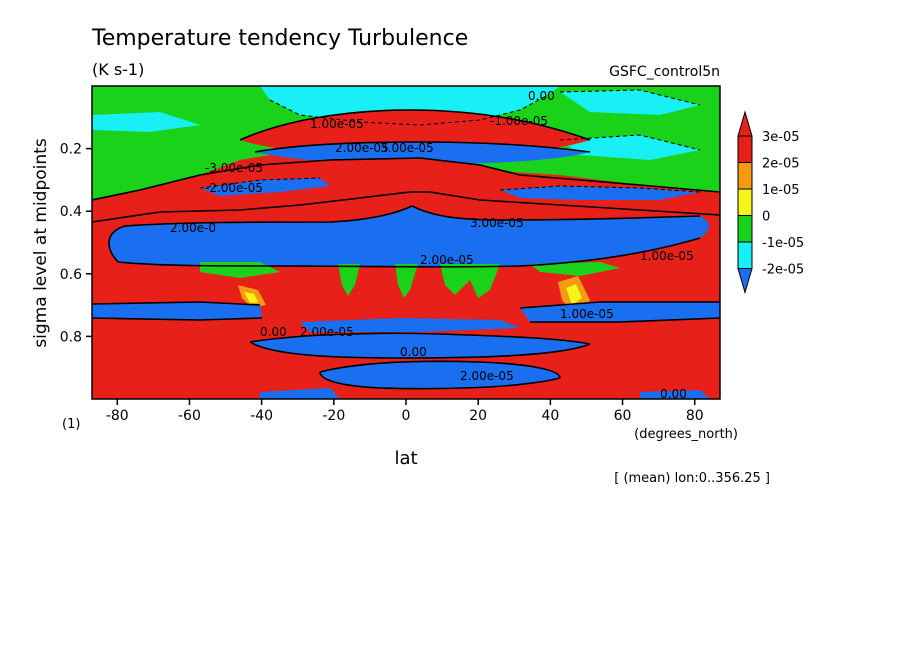 Image resolution: width=904 pixels, height=654 pixels. What do you see at coordinates (781, 164) in the screenshot?
I see `colorbar-label: 2e-05` at bounding box center [781, 164].